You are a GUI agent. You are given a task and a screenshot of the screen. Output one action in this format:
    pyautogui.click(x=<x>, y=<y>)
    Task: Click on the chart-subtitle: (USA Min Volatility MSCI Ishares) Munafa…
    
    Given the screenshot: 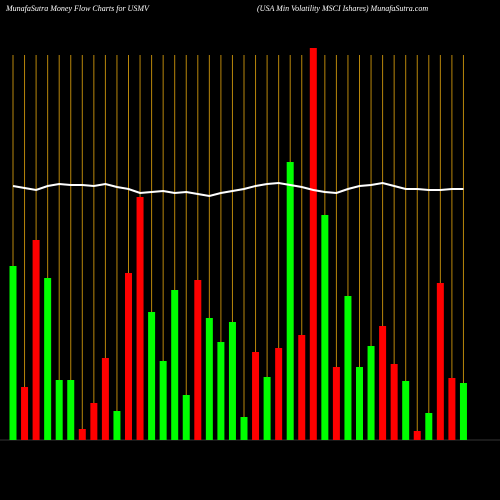 What is the action you would take?
    pyautogui.click(x=342, y=8)
    